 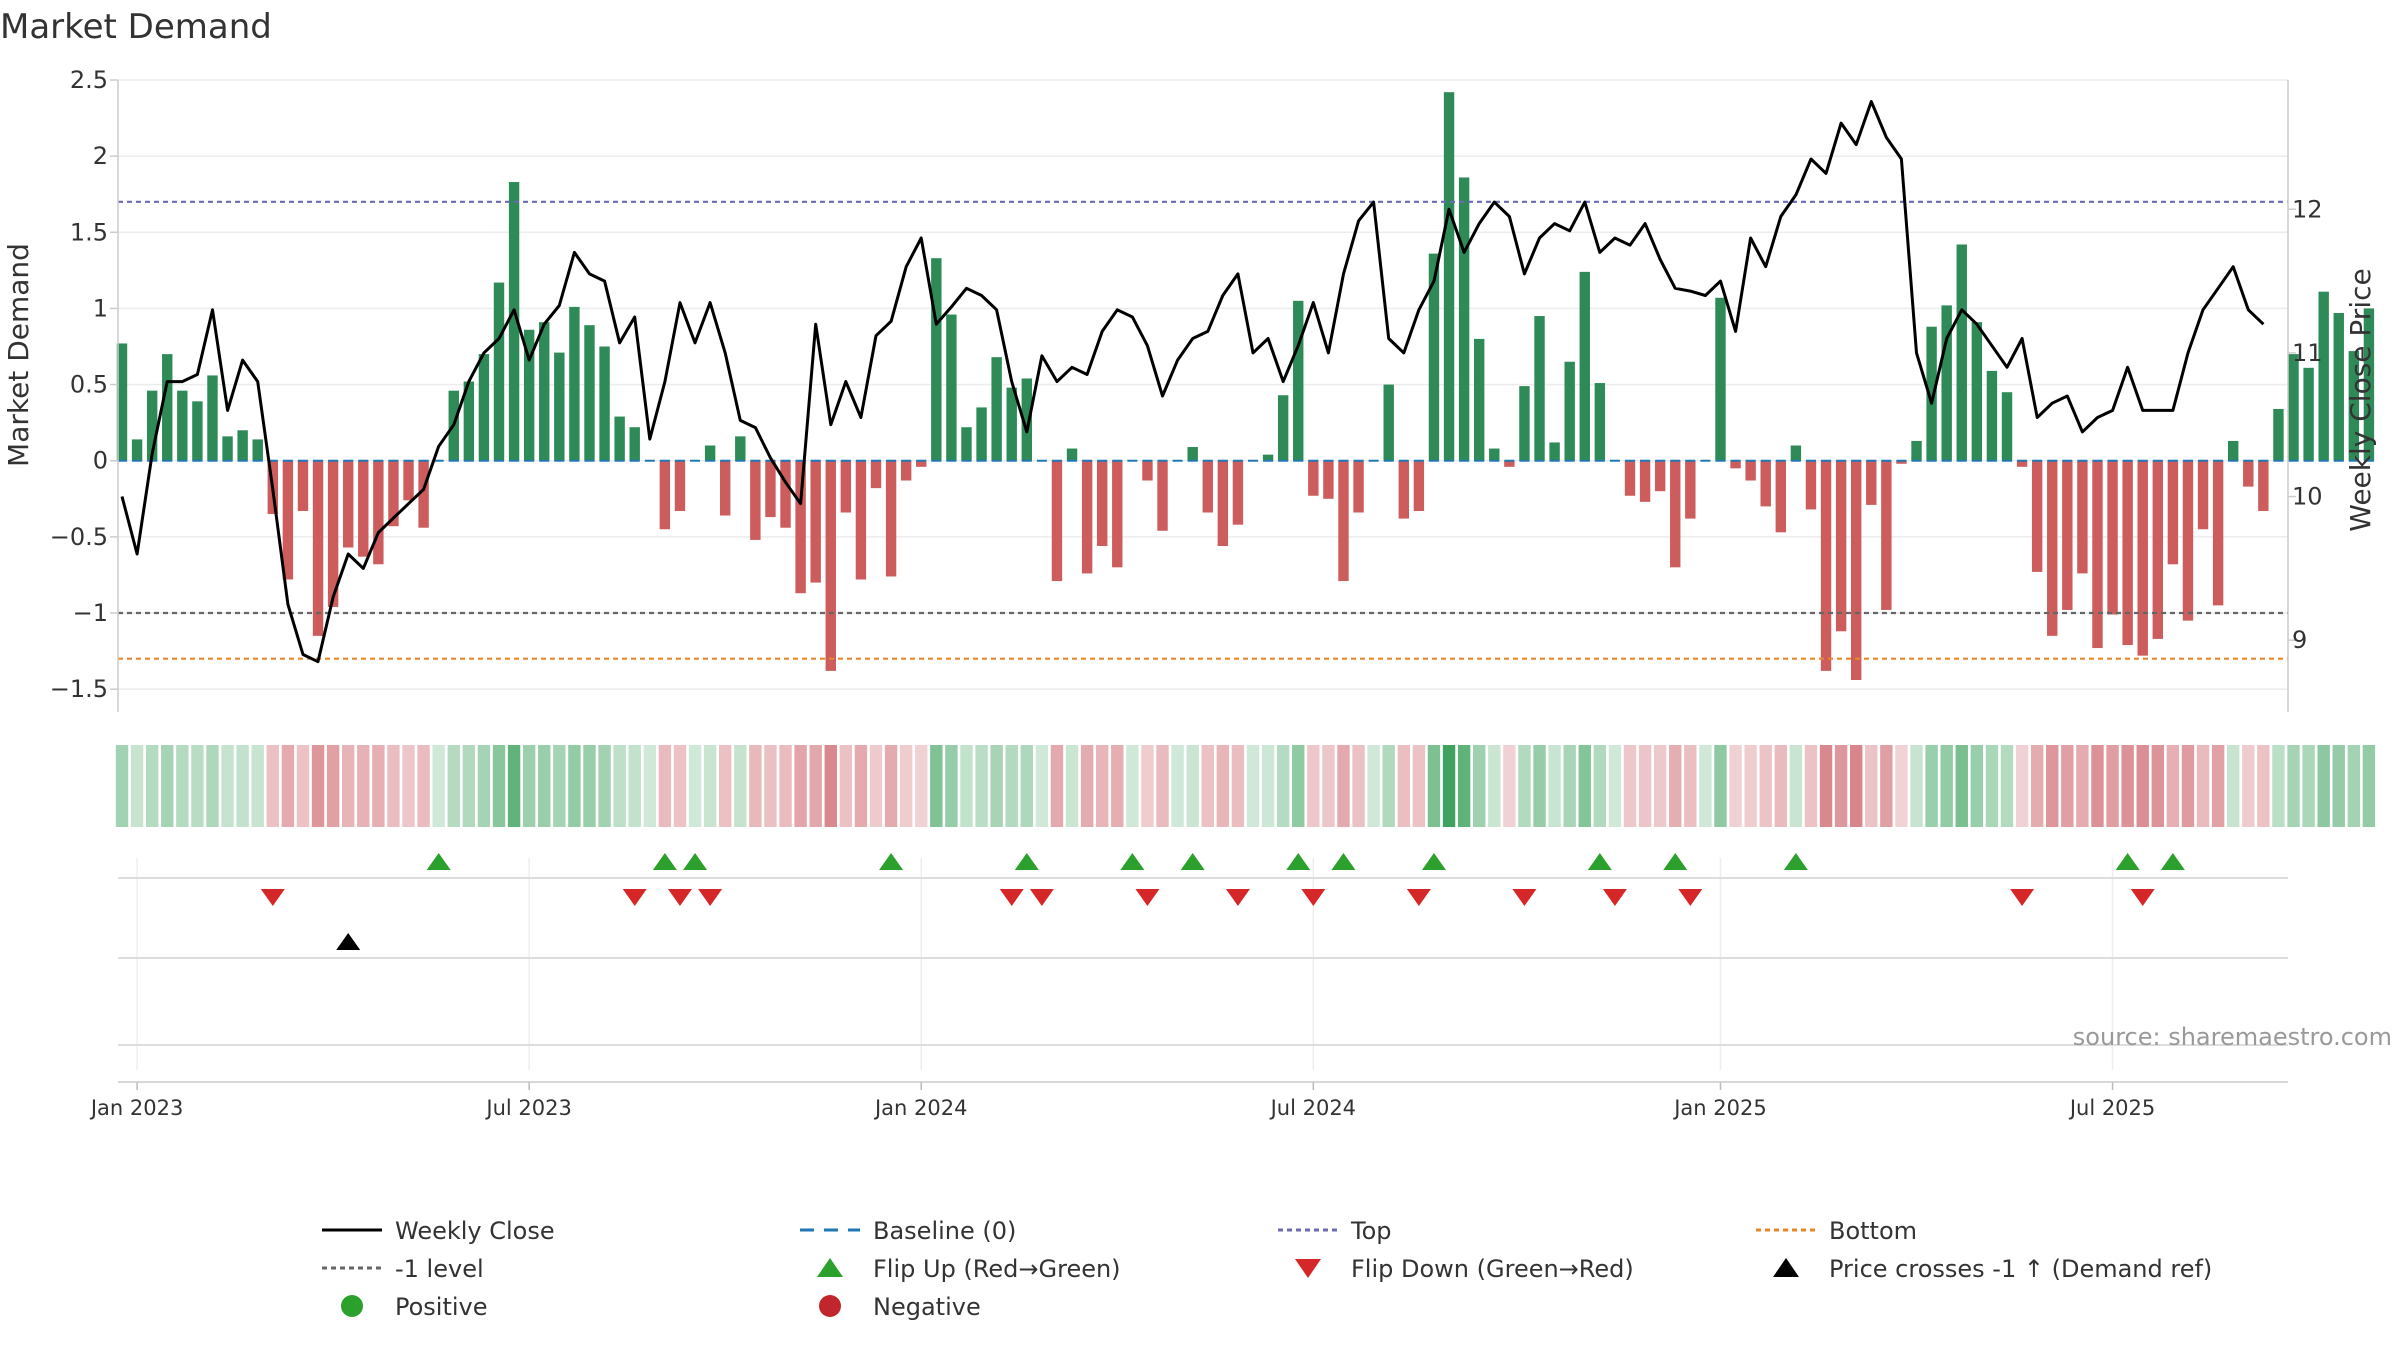 What do you see at coordinates (2232, 1037) in the screenshot?
I see `source-note: source: sharemaestro.com` at bounding box center [2232, 1037].